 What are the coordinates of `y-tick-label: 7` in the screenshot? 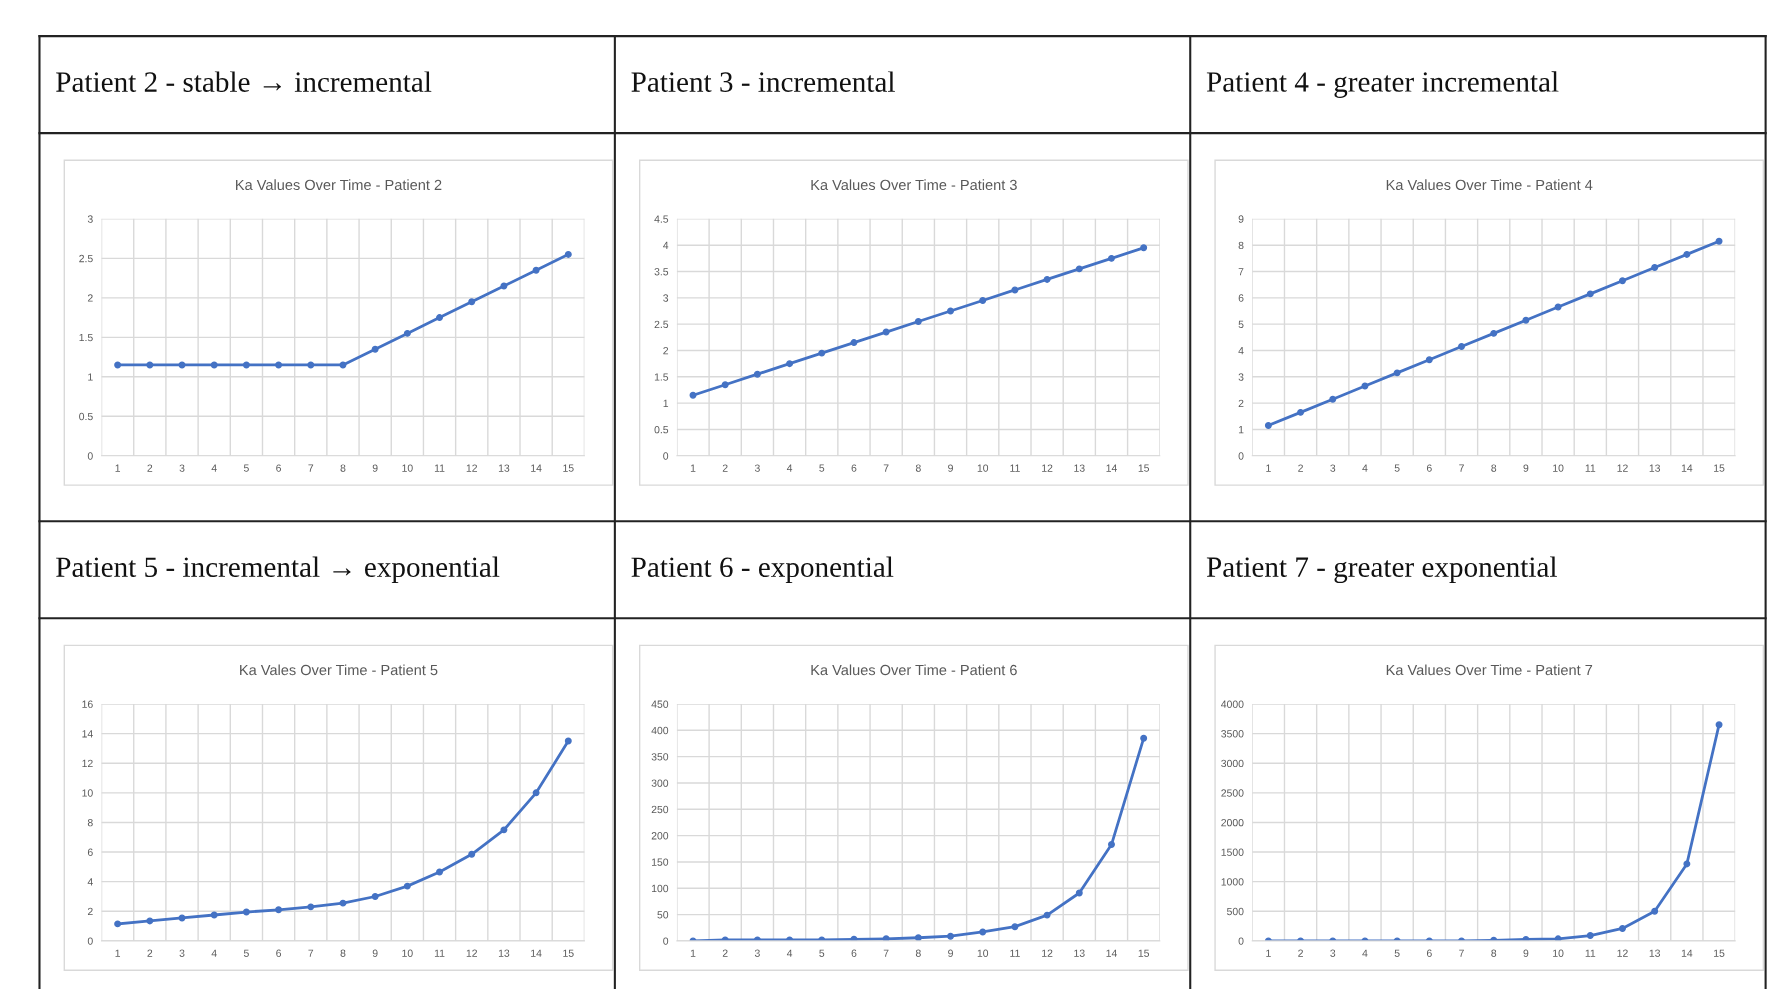 It's located at (1241, 272).